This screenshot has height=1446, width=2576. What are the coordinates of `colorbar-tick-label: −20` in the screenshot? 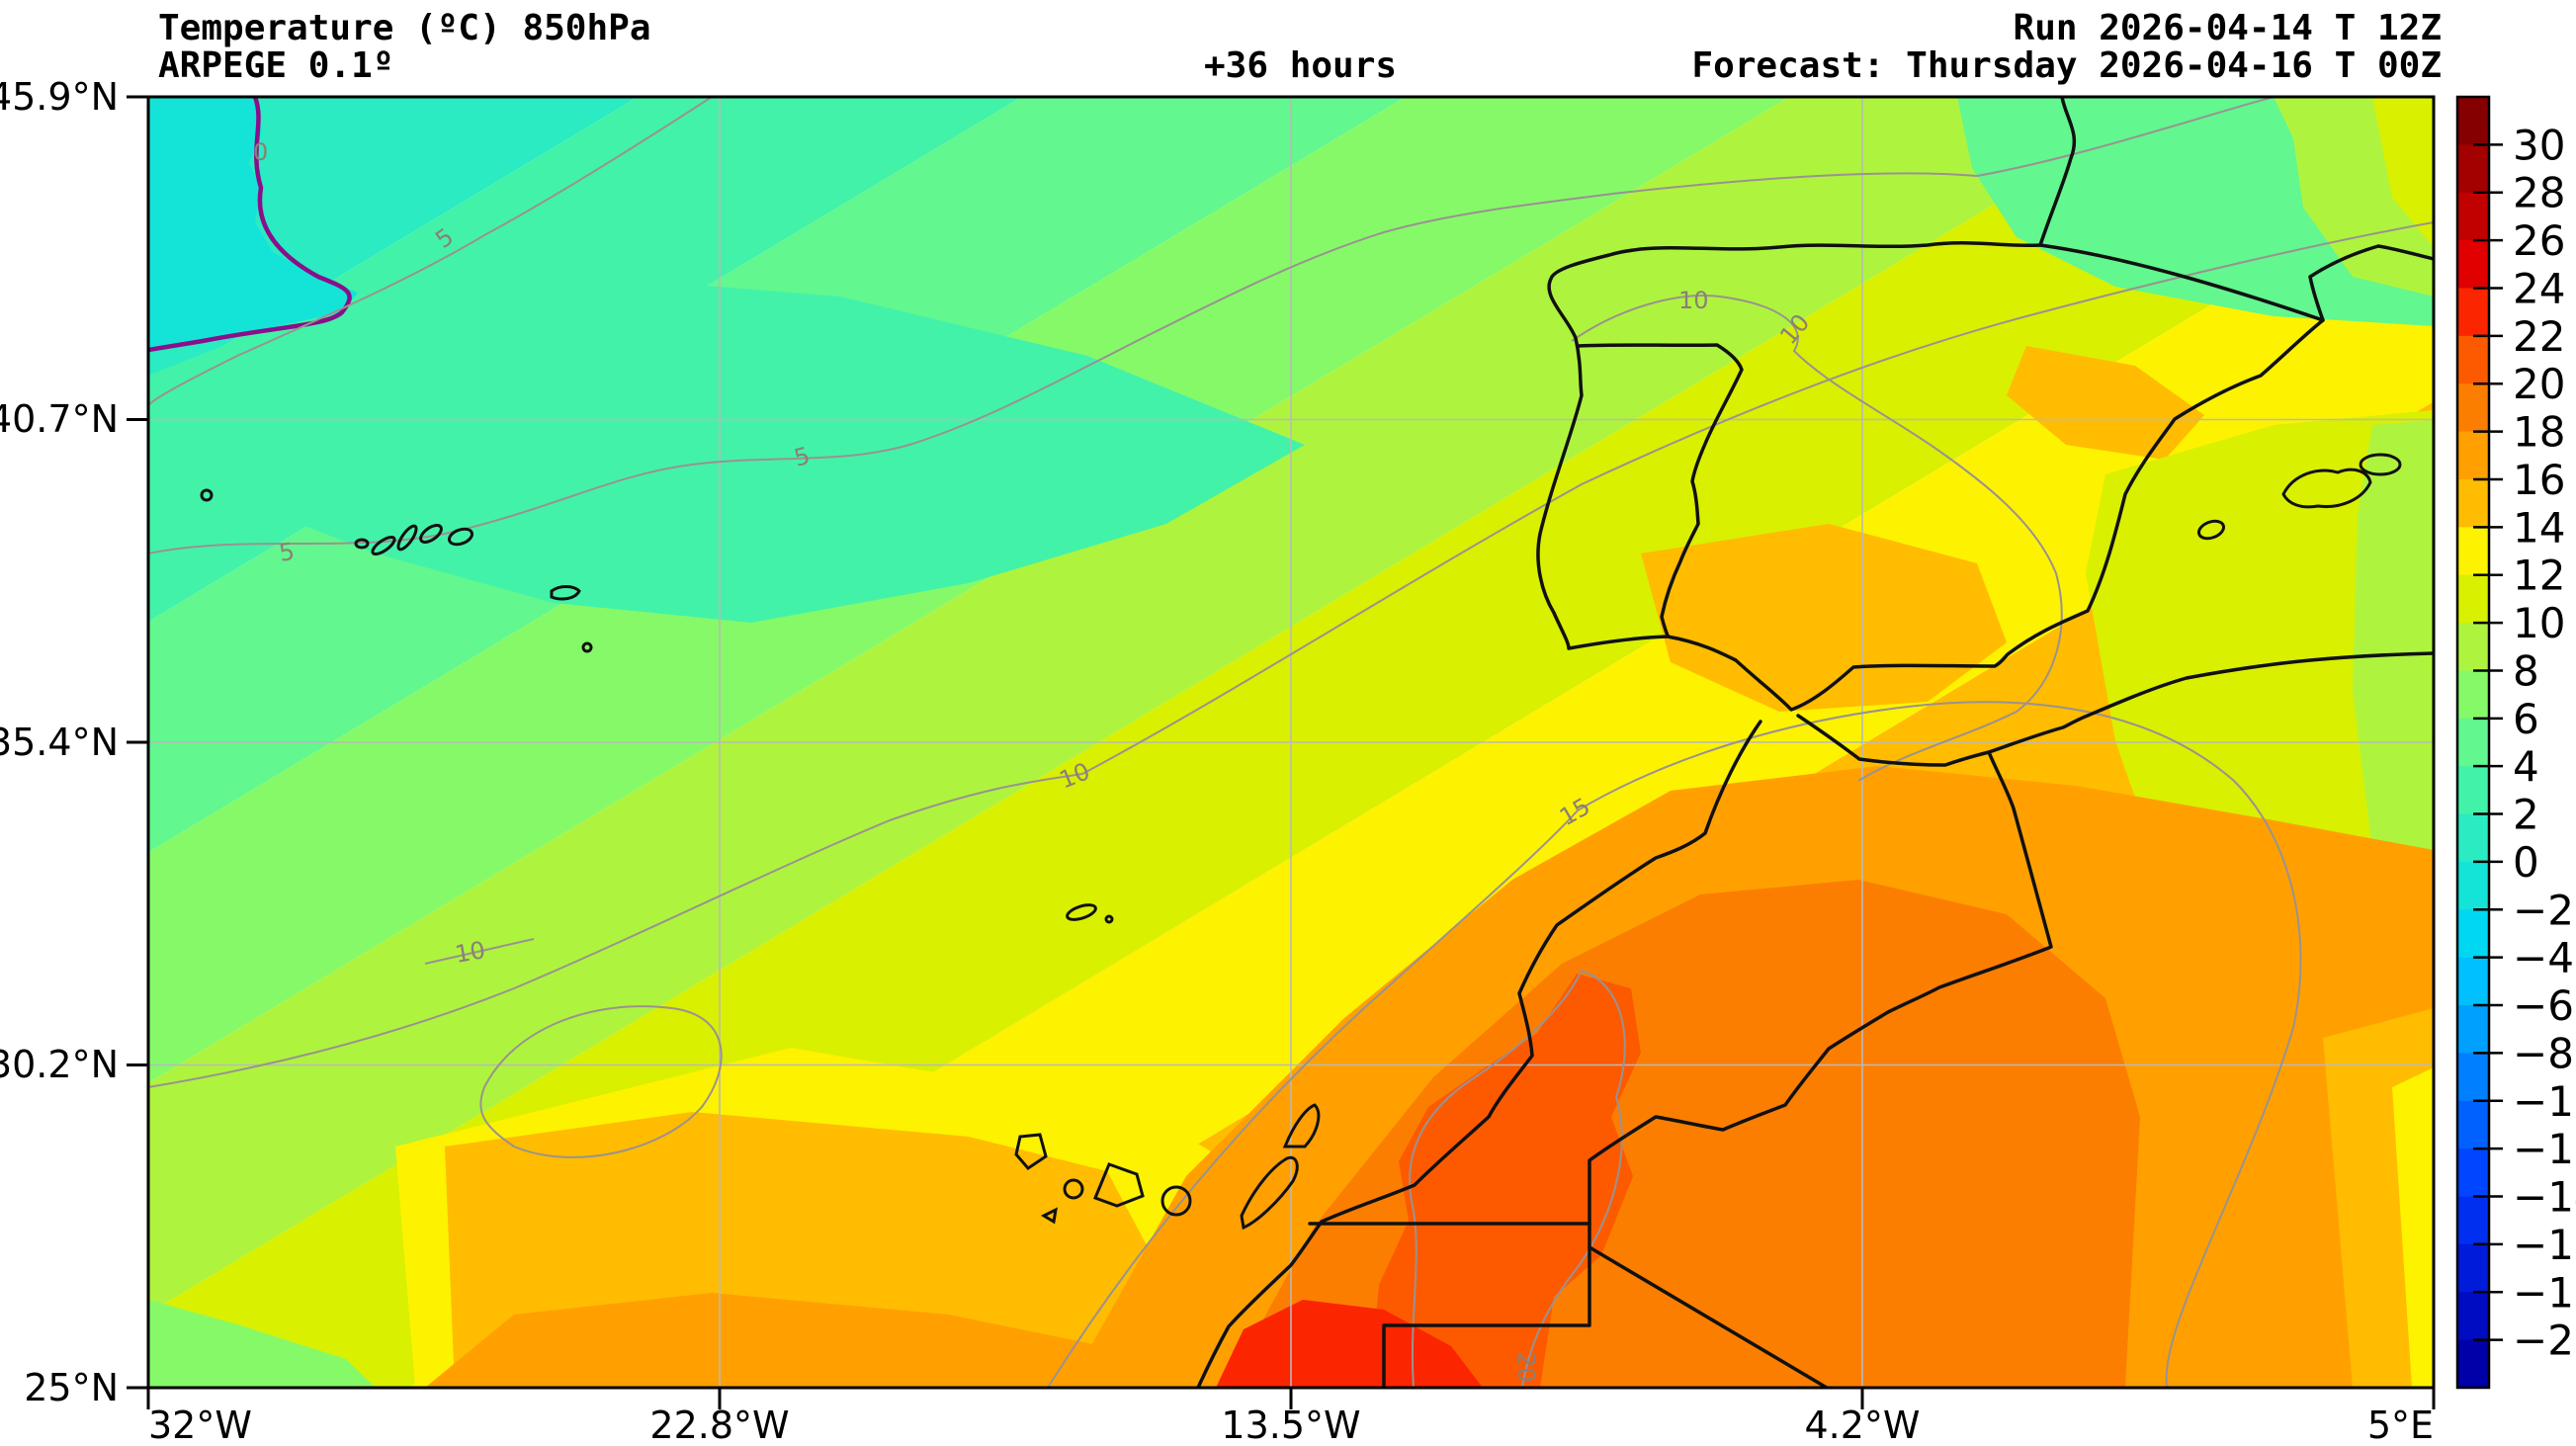 It's located at (2544, 1341).